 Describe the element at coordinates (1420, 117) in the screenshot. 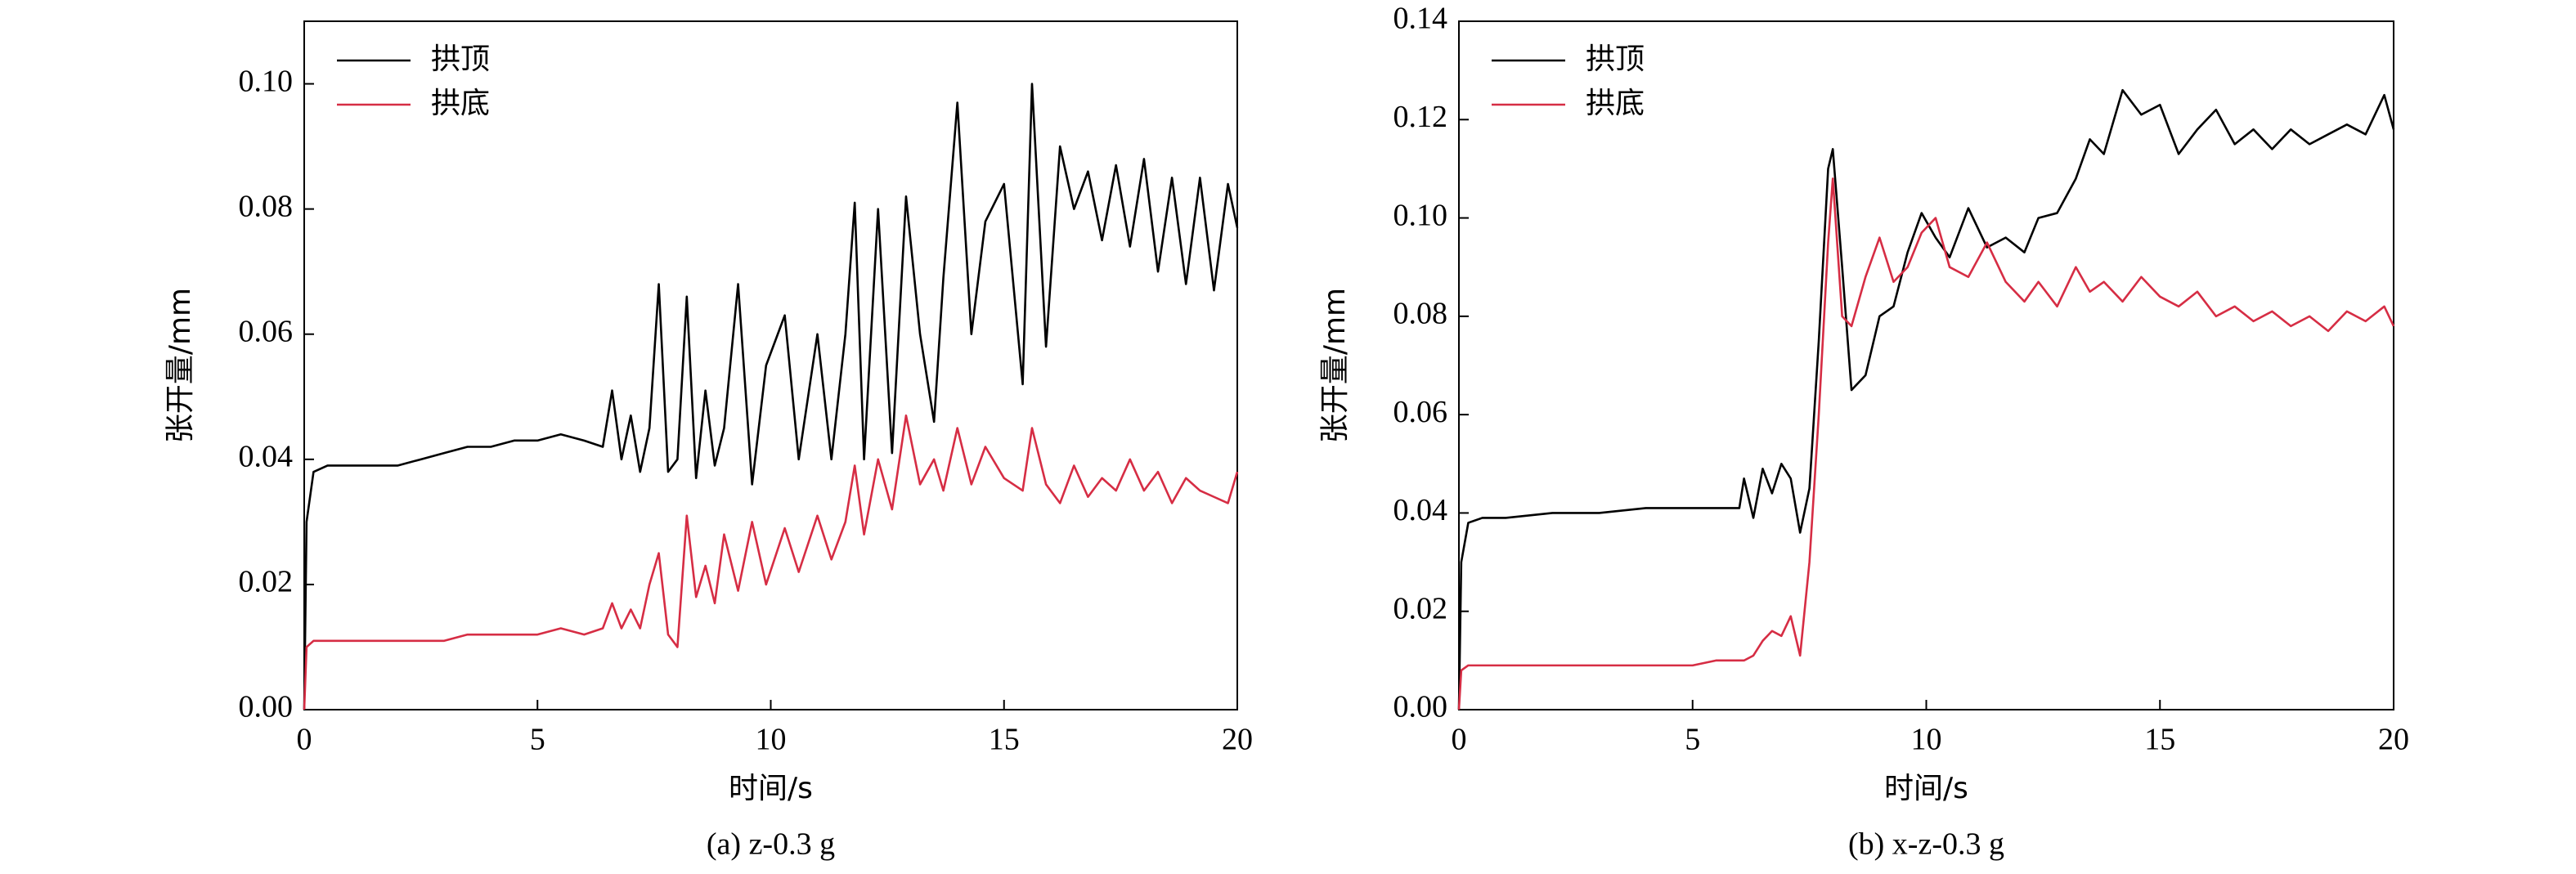

I see `y-tick-label: 0.12` at that location.